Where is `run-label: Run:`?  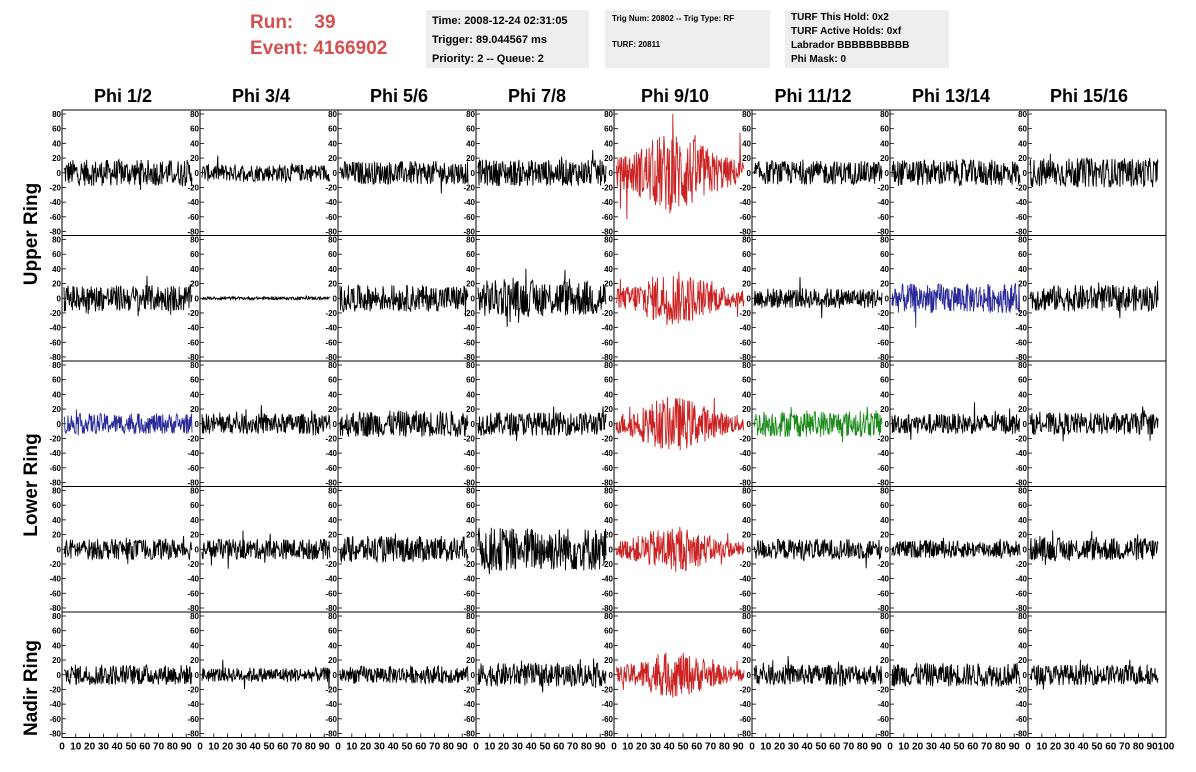
run-label: Run: is located at coordinates (272, 22).